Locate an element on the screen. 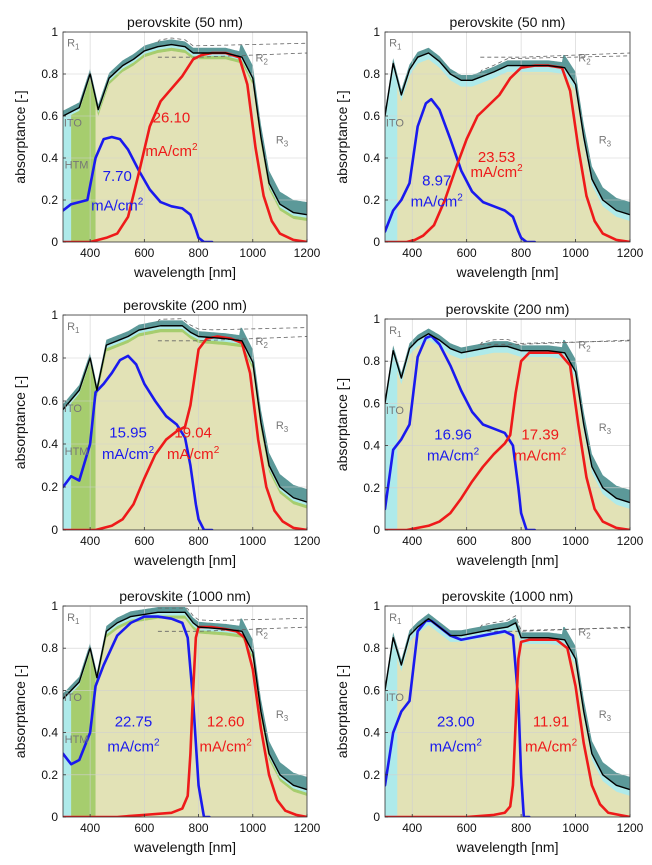  x-tick-label: 400 is located at coordinates (412, 541).